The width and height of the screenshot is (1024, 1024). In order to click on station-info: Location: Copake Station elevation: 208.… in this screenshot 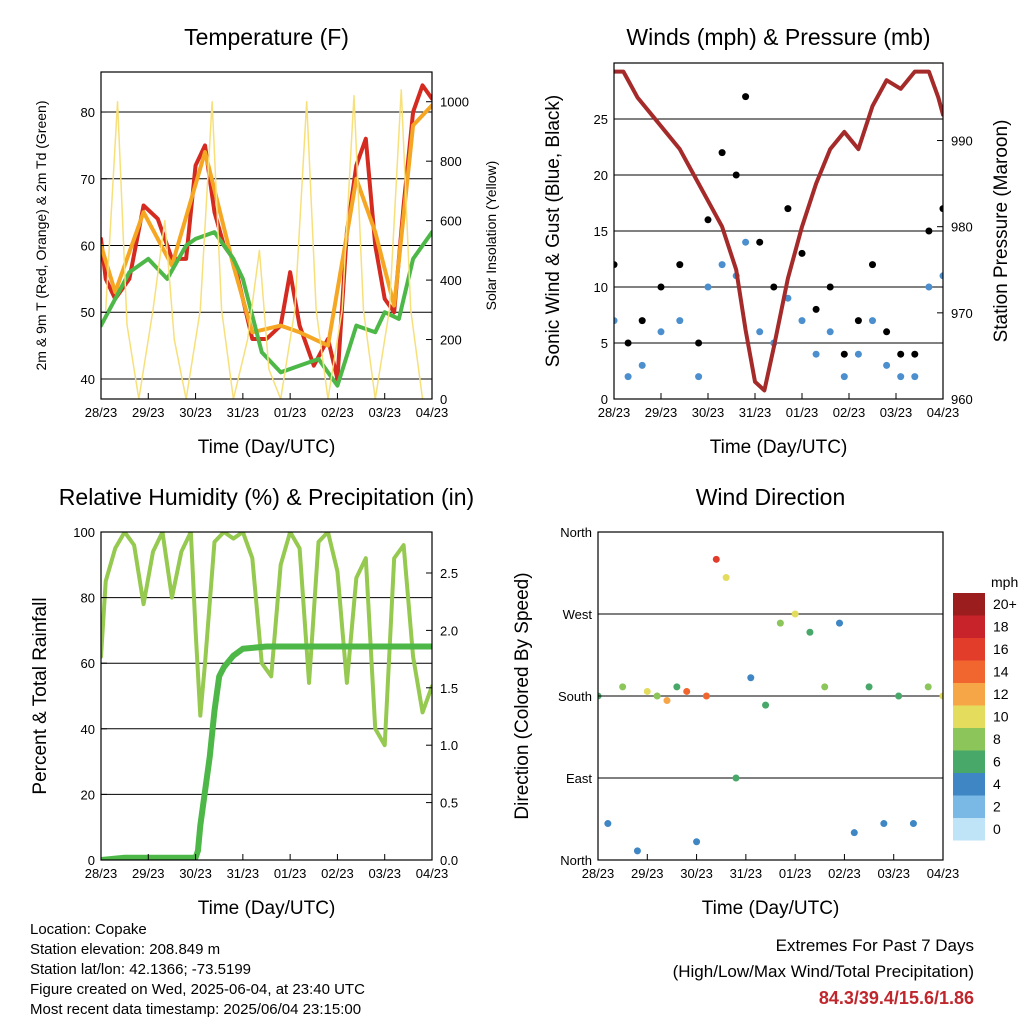, I will do `click(197, 970)`.